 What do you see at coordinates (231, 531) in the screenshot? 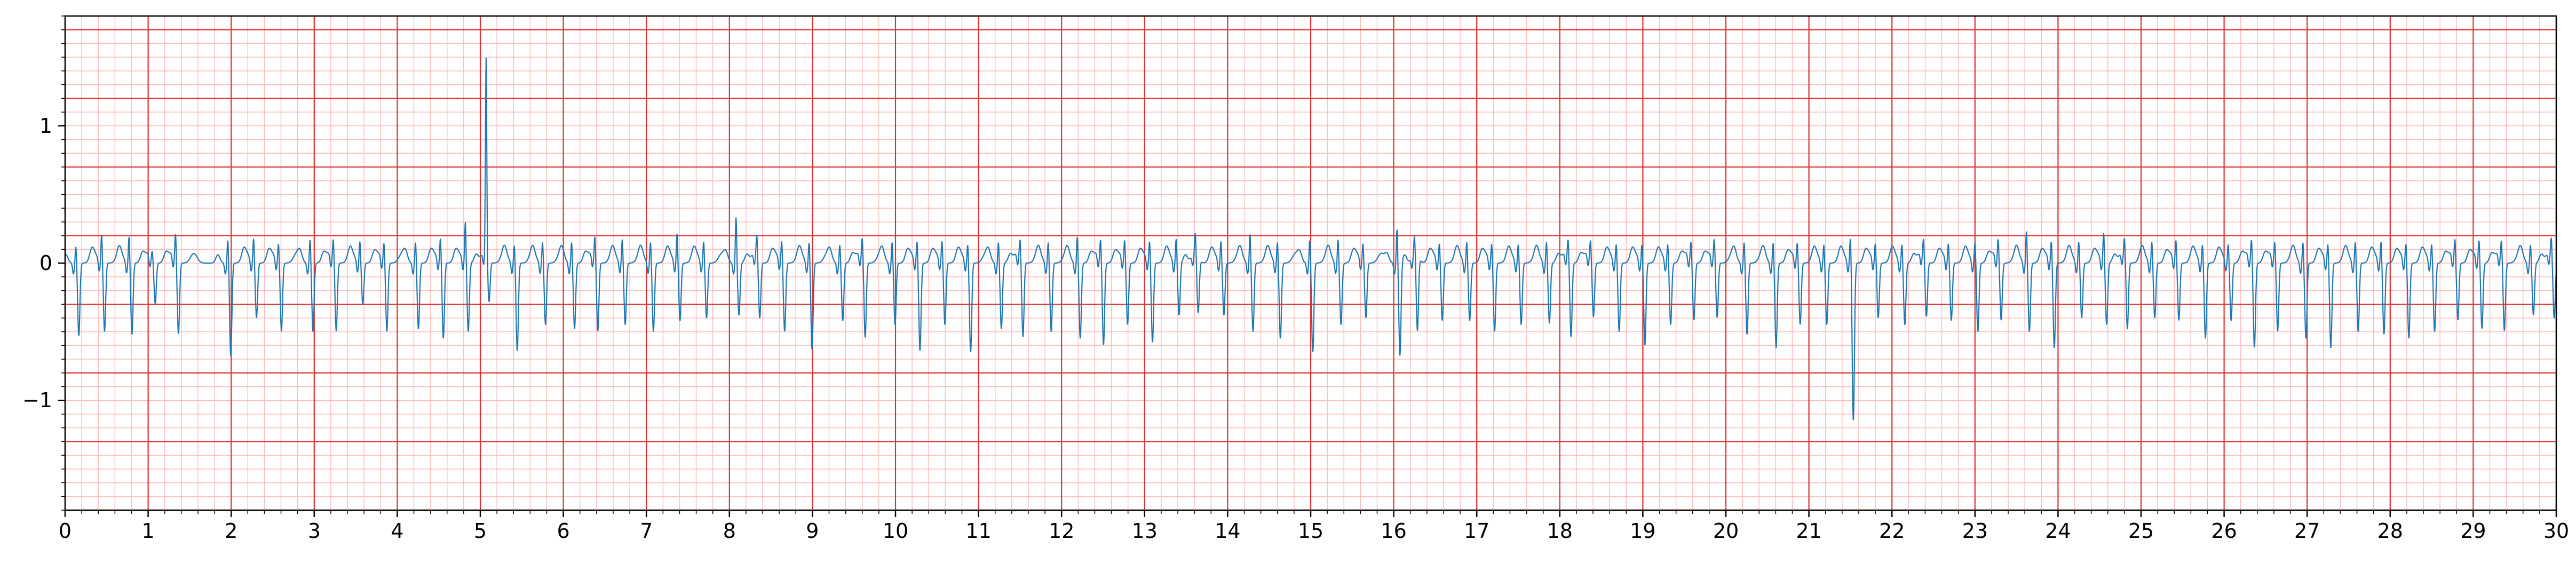
I see `x-tick-label: 2` at bounding box center [231, 531].